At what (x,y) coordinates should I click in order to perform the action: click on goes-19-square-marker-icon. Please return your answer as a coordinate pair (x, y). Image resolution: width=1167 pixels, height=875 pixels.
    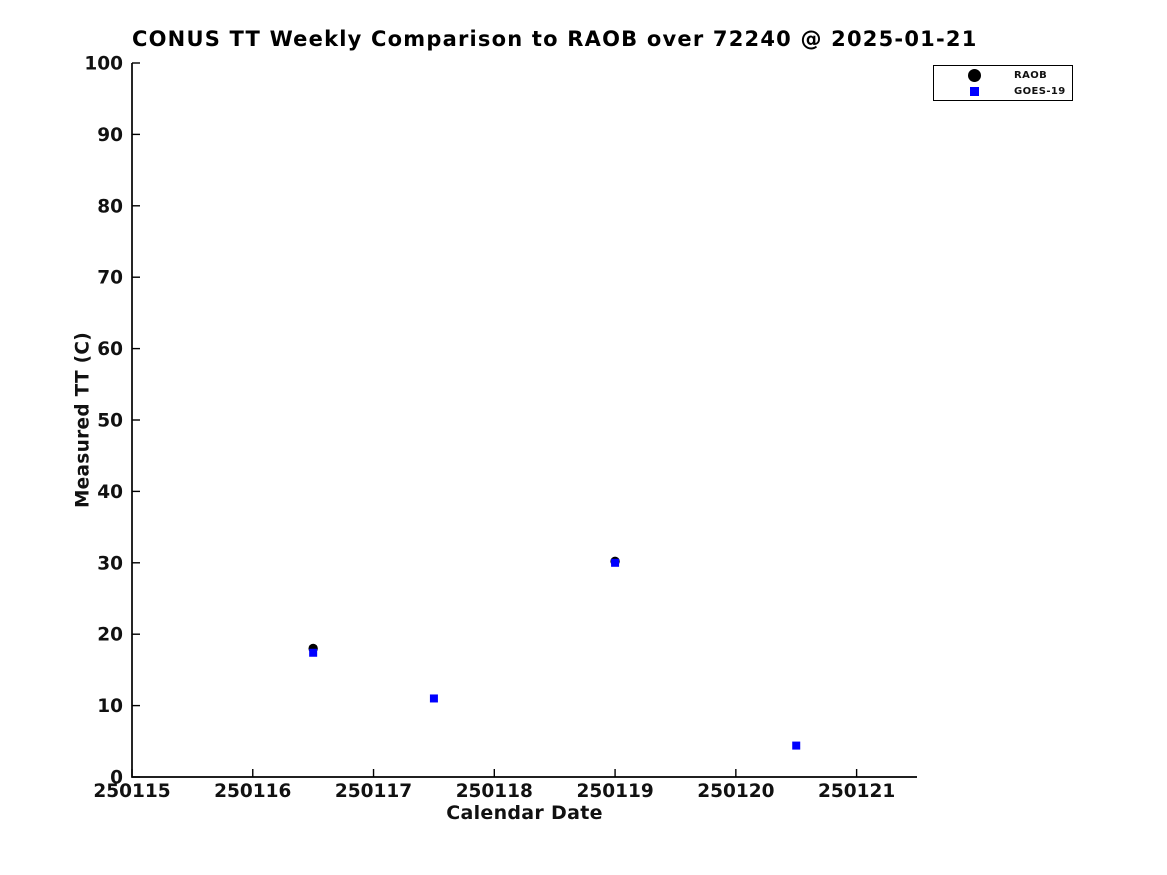
    Looking at the image, I should click on (974, 91).